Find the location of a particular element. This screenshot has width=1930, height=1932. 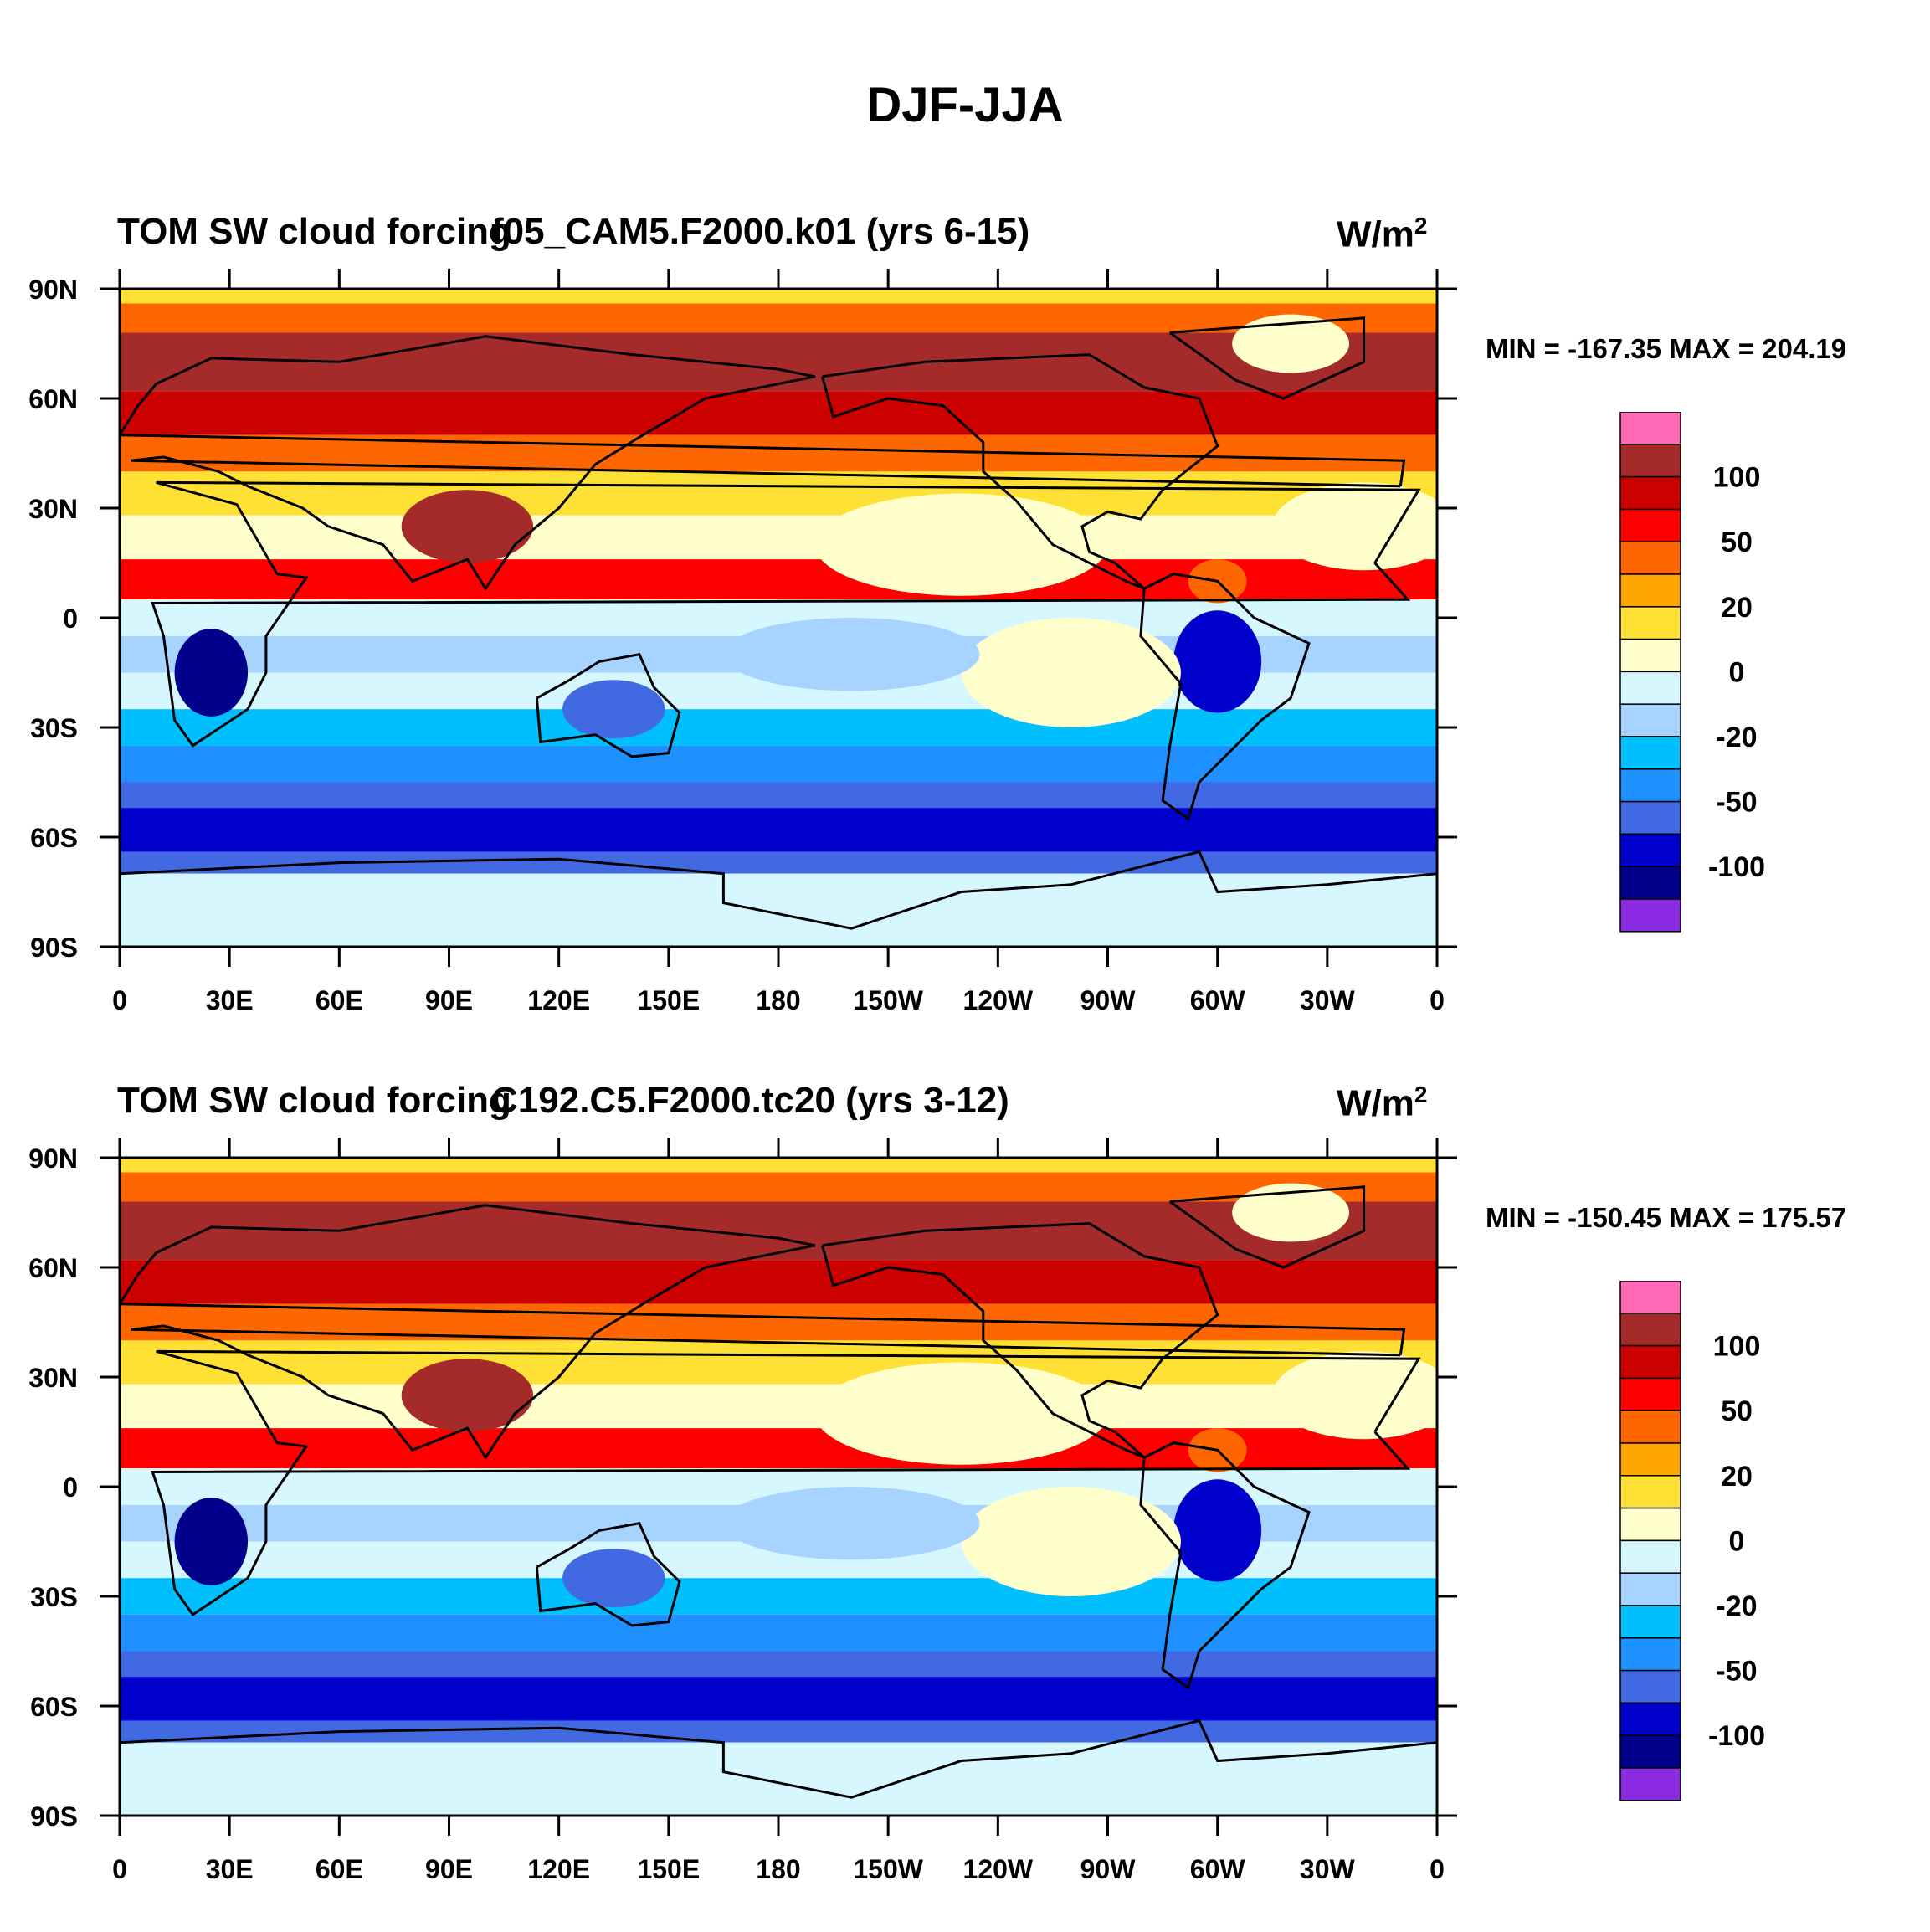

units-label: W/m2 is located at coordinates (1382, 1103).